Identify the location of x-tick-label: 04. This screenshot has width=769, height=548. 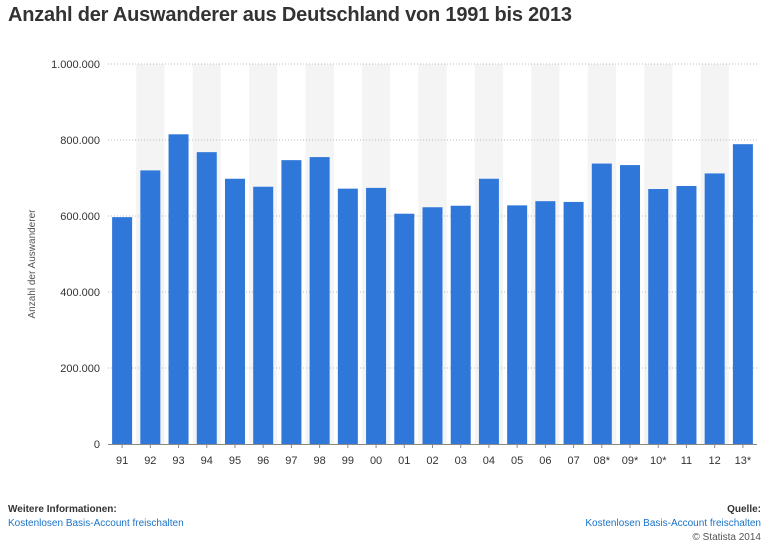
(489, 461).